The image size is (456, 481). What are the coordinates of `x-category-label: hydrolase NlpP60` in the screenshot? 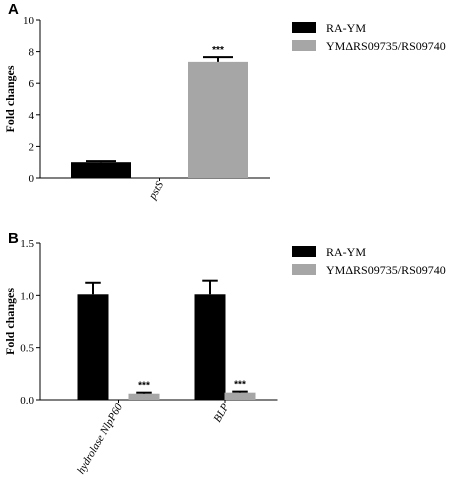 It's located at (100, 438).